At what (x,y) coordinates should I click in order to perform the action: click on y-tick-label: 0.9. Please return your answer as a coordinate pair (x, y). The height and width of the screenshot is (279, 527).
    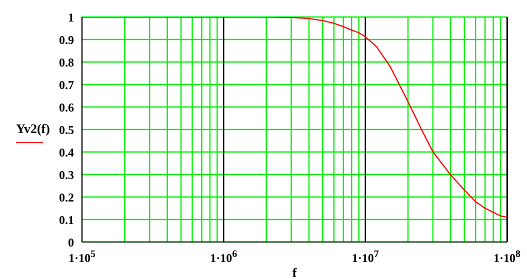
    Looking at the image, I should click on (66, 39).